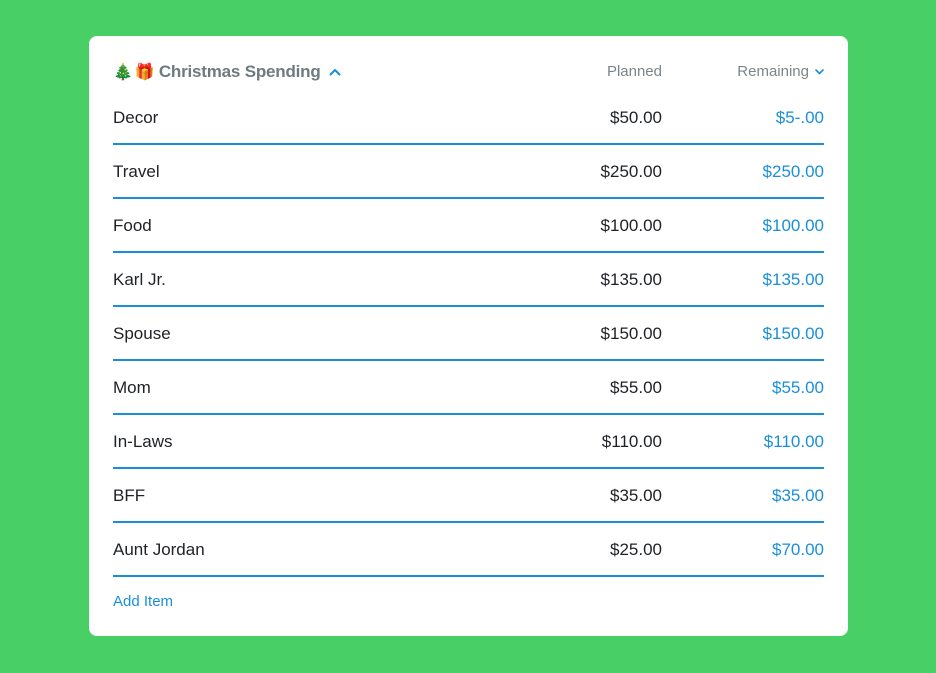 The image size is (936, 673). Describe the element at coordinates (468, 280) in the screenshot. I see `budget-item-row: Karl Jr. $135.00 $135.00` at that location.